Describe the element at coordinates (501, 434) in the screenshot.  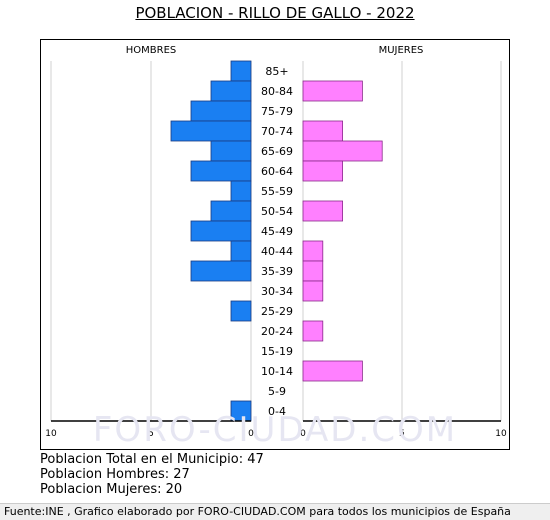
I see `tick-label-women-10: 10` at that location.